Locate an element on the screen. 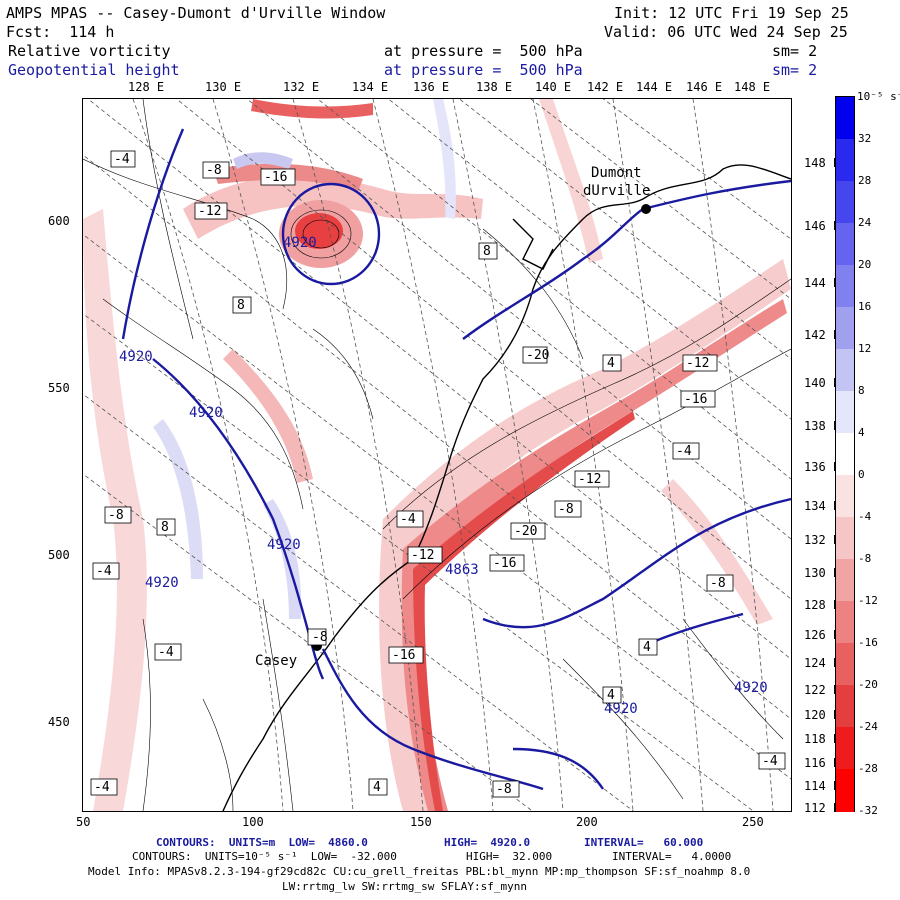  colorbar-label: -8 is located at coordinates (865, 558).